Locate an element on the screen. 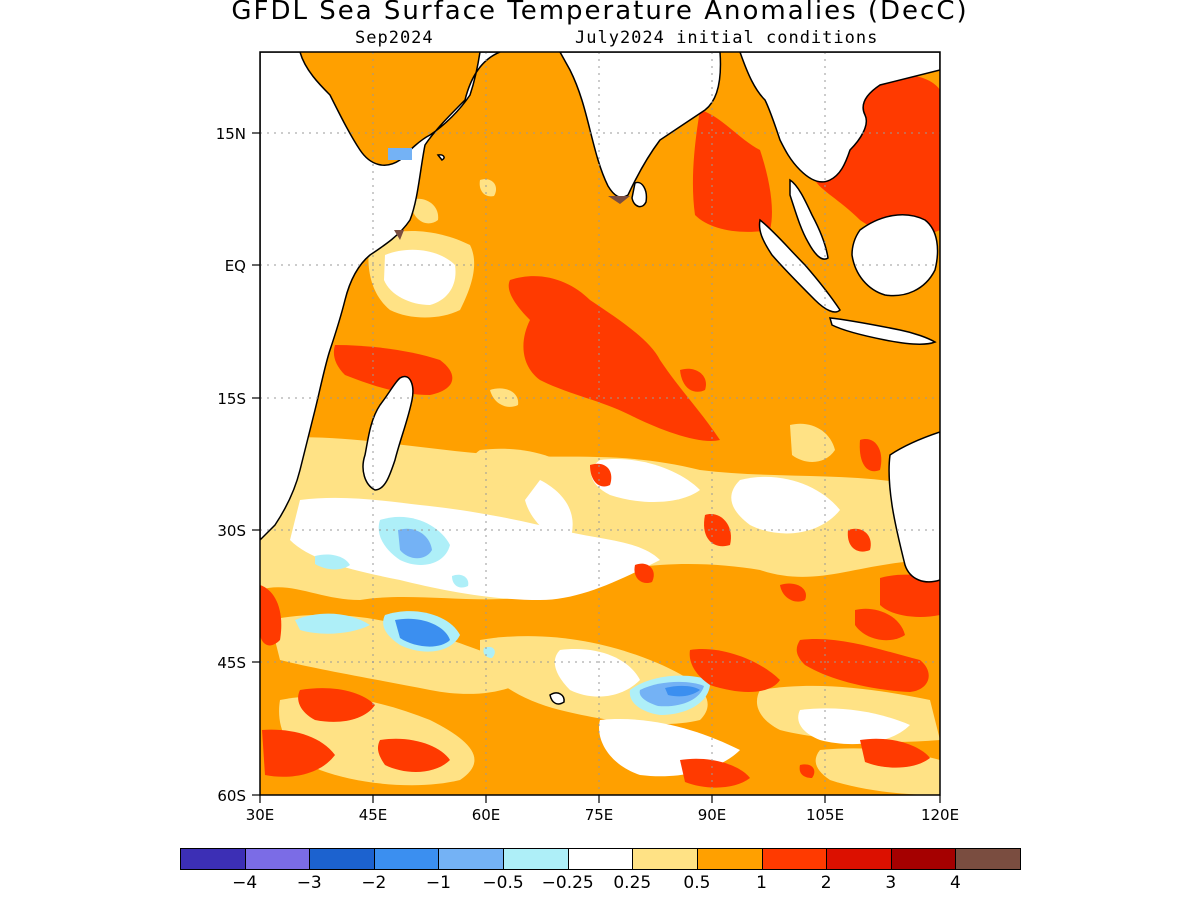 This screenshot has height=900, width=1200. y-tick-label-15s: 15S is located at coordinates (231, 399).